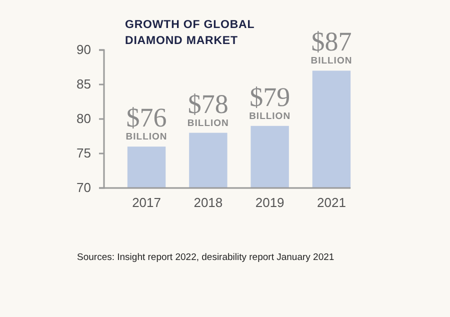 Image resolution: width=450 pixels, height=317 pixels. Describe the element at coordinates (269, 202) in the screenshot. I see `x-tick-label: 2019` at that location.